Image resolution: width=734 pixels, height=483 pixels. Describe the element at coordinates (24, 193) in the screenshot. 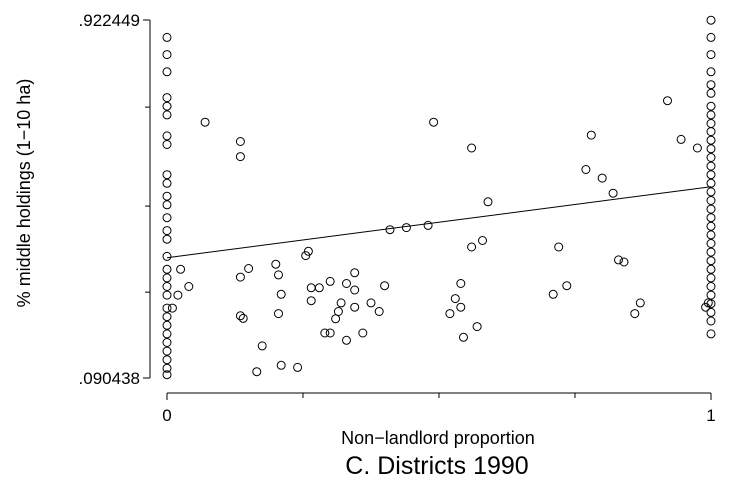

I see `y-axis-title: % middle holdings (1−10 ha)` at that location.